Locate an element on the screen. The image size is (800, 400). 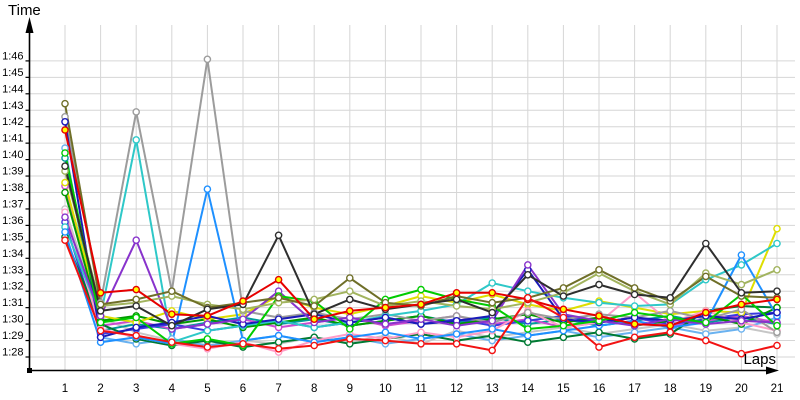
y-tick-label: 1:43 is located at coordinates (12, 106).